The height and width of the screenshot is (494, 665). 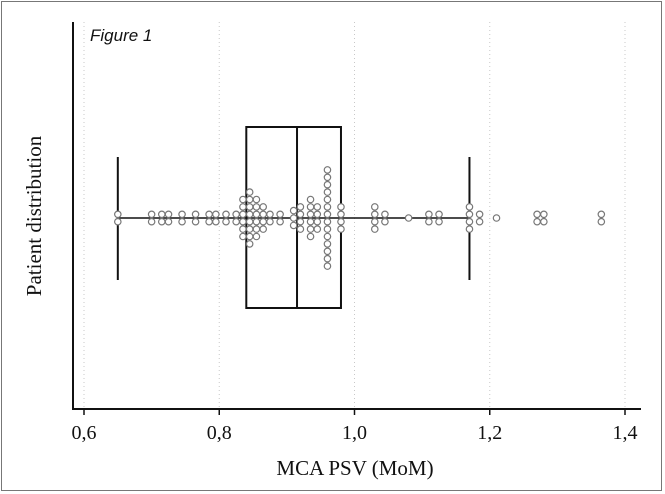 I want to click on y-axis-title: Patient distribution, so click(x=34, y=215).